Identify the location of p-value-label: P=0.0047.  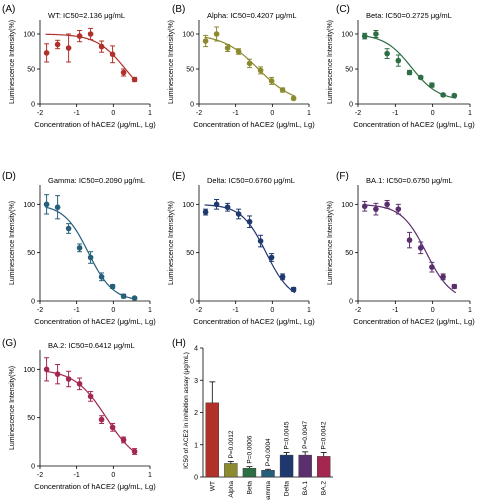
(305, 434).